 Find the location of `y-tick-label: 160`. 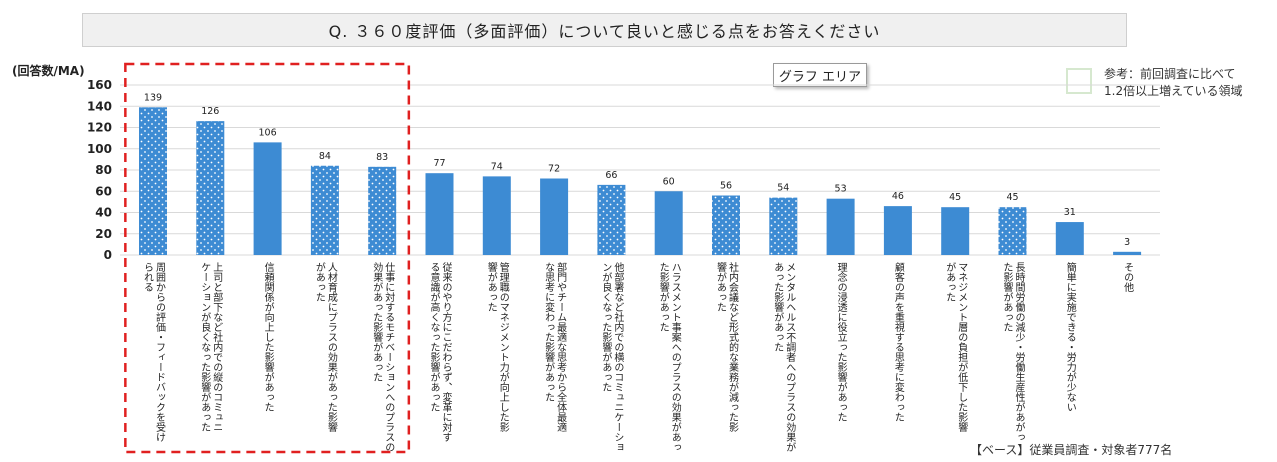

y-tick-label: 160 is located at coordinates (99, 85).